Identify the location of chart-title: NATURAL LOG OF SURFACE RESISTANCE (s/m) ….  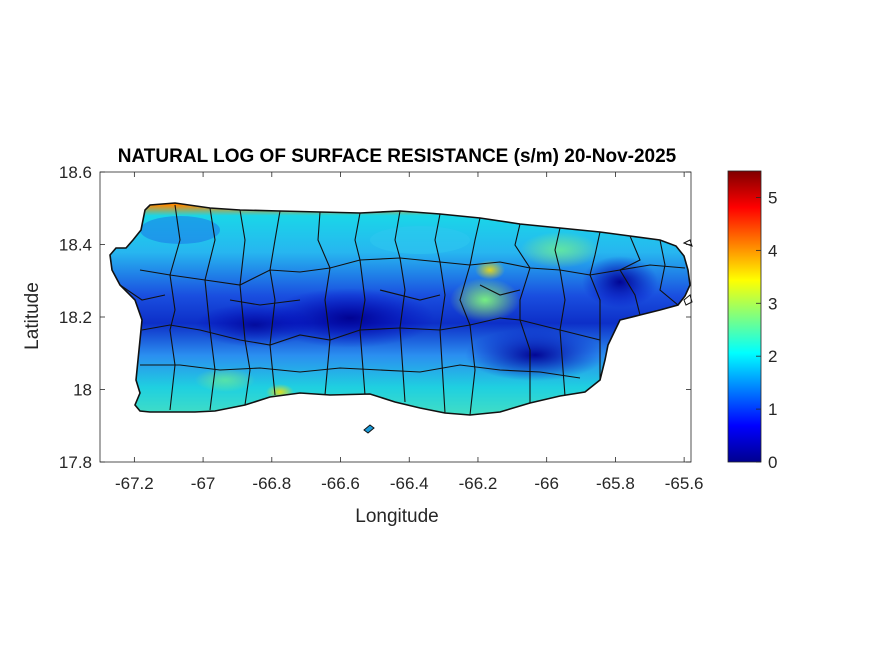
(397, 156).